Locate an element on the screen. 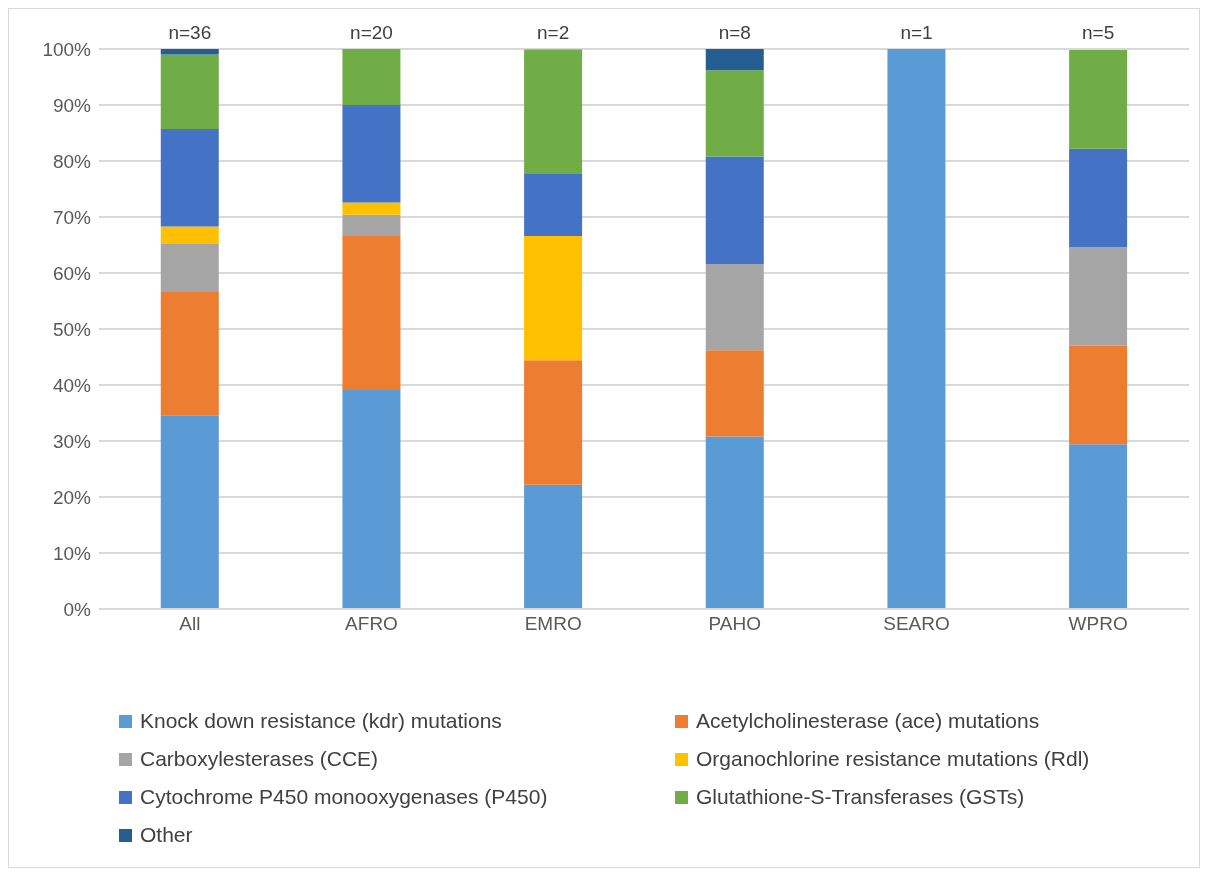  y-tick-label: 30% is located at coordinates (72, 441).